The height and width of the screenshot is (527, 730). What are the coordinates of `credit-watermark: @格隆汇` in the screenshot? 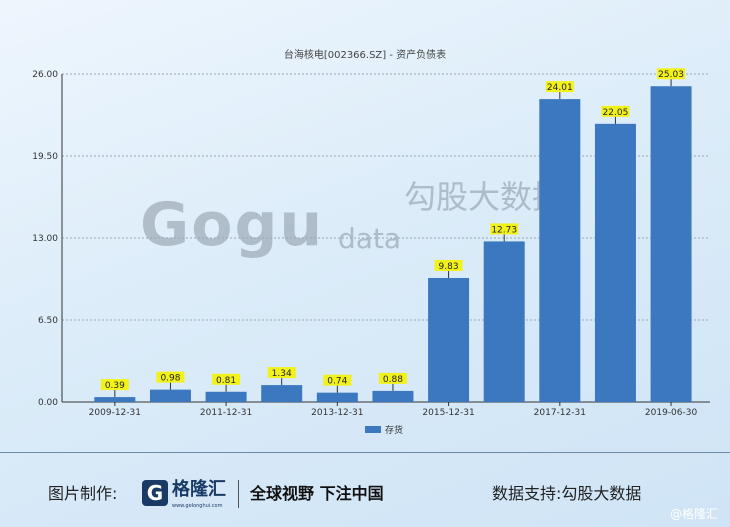 It's located at (694, 514).